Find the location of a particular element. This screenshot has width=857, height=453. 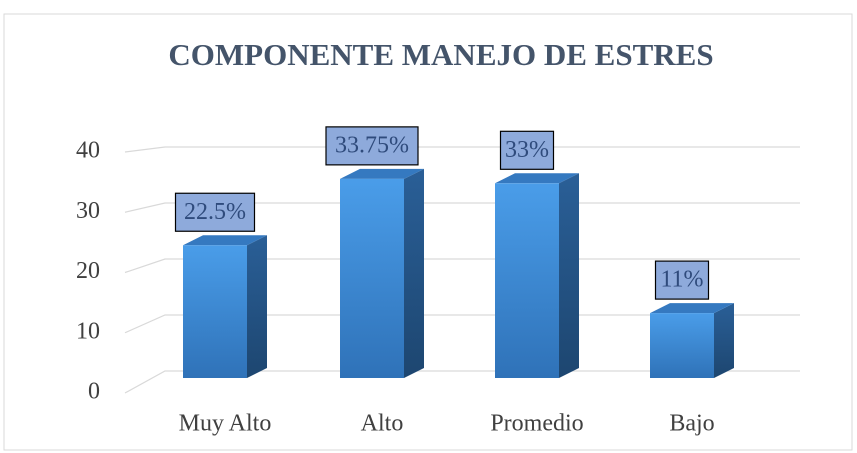

x-tick-label: Muy Alto is located at coordinates (225, 424).